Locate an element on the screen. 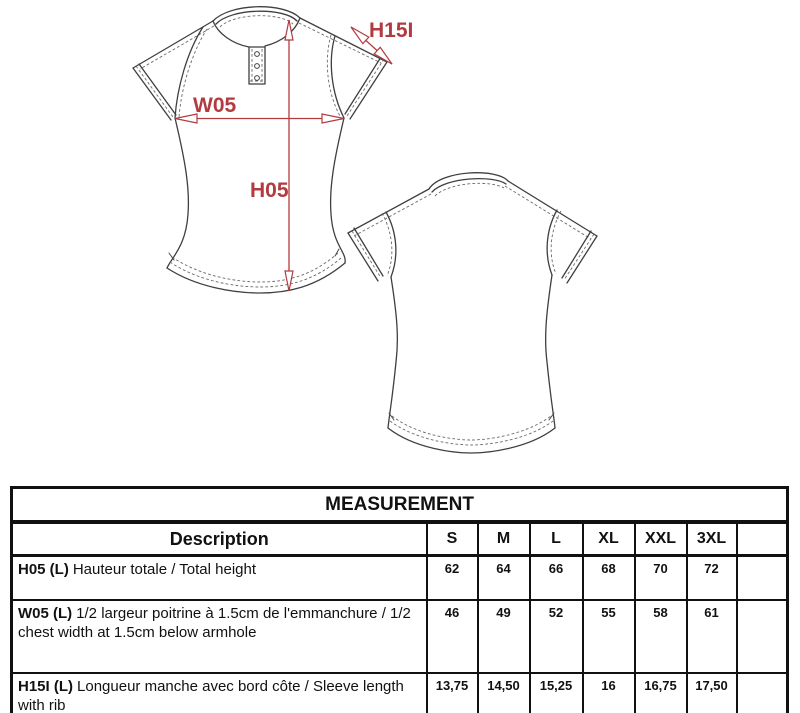 This screenshot has width=800, height=713. value-cell: 68 is located at coordinates (608, 577).